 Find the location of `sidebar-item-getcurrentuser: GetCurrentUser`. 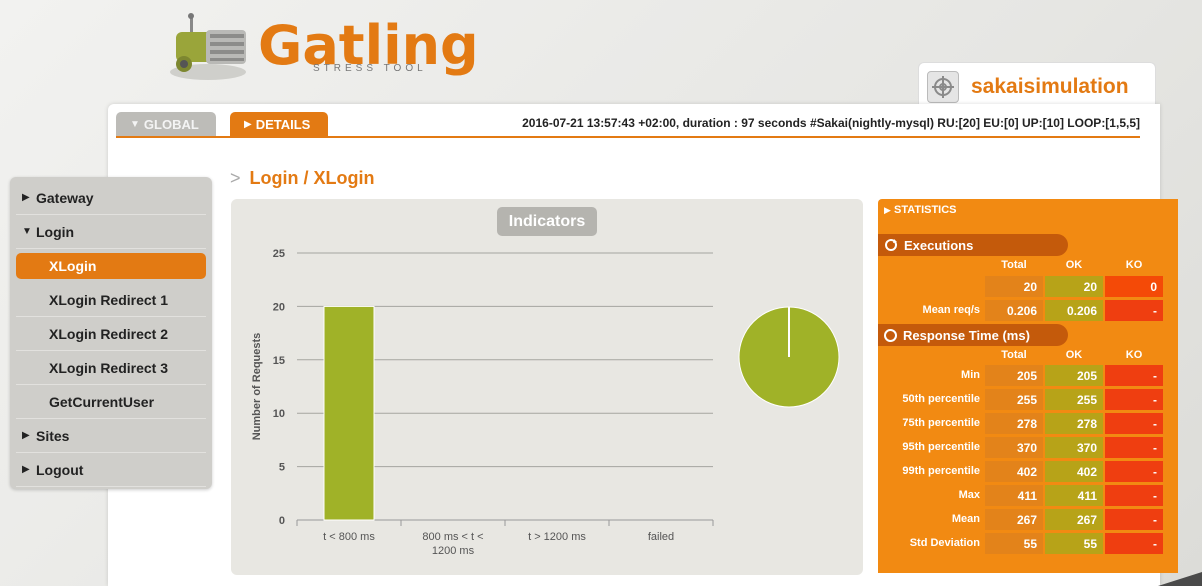

sidebar-item-getcurrentuser: GetCurrentUser is located at coordinates (111, 402).